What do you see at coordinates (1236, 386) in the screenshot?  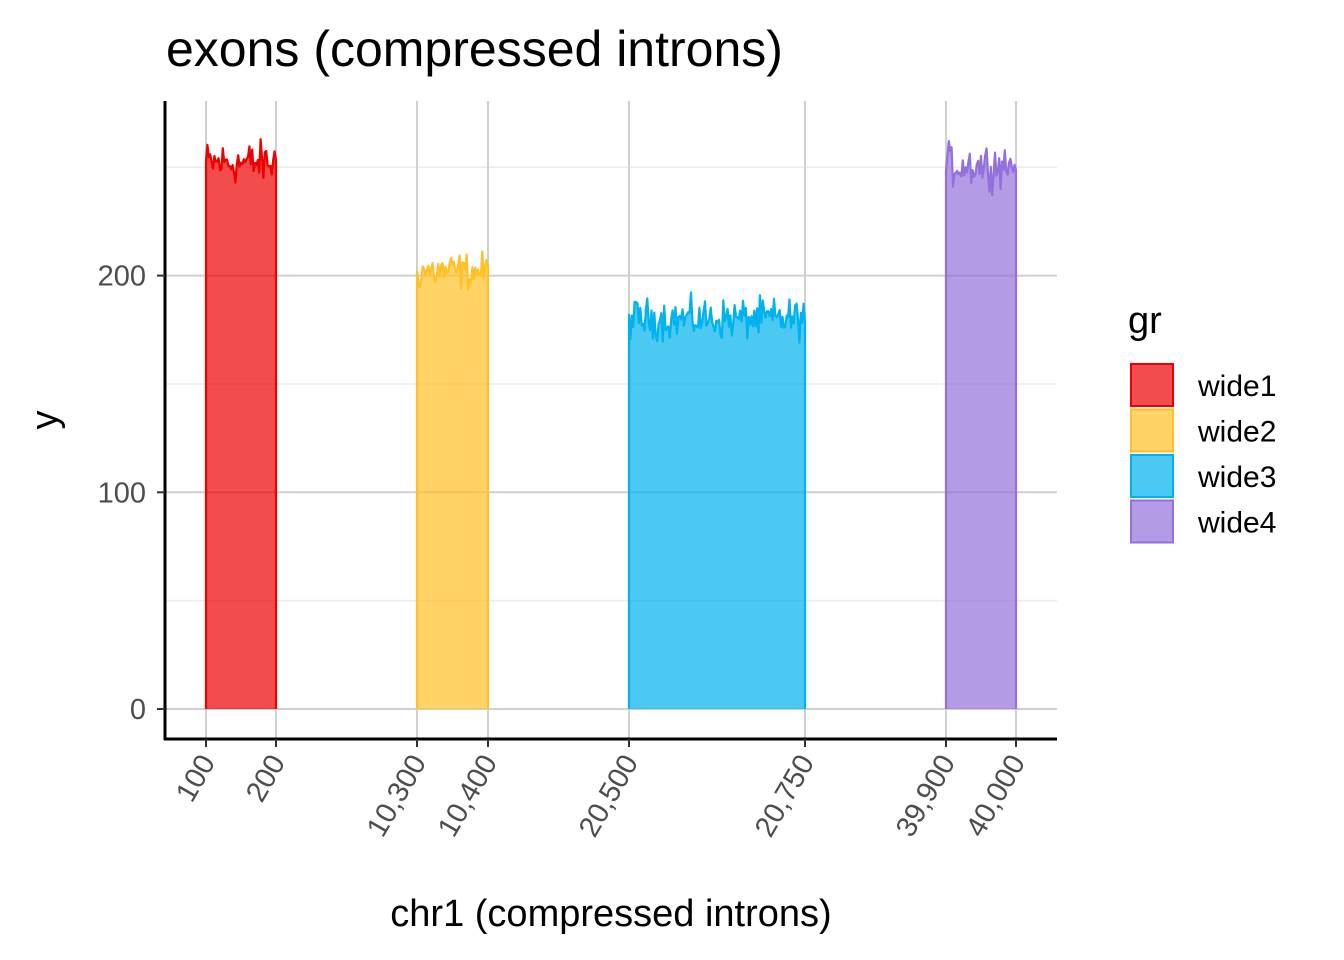 I see `legend-label-wide1: wide1` at bounding box center [1236, 386].